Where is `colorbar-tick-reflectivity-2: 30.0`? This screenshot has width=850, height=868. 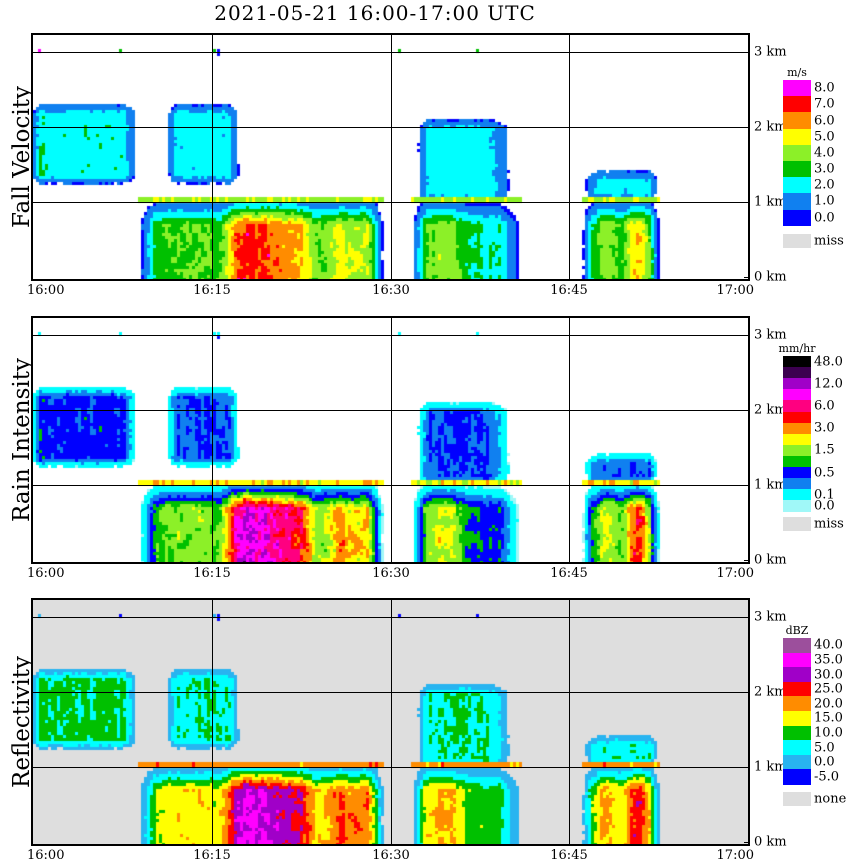
colorbar-tick-reflectivity-2: 30.0 is located at coordinates (828, 675).